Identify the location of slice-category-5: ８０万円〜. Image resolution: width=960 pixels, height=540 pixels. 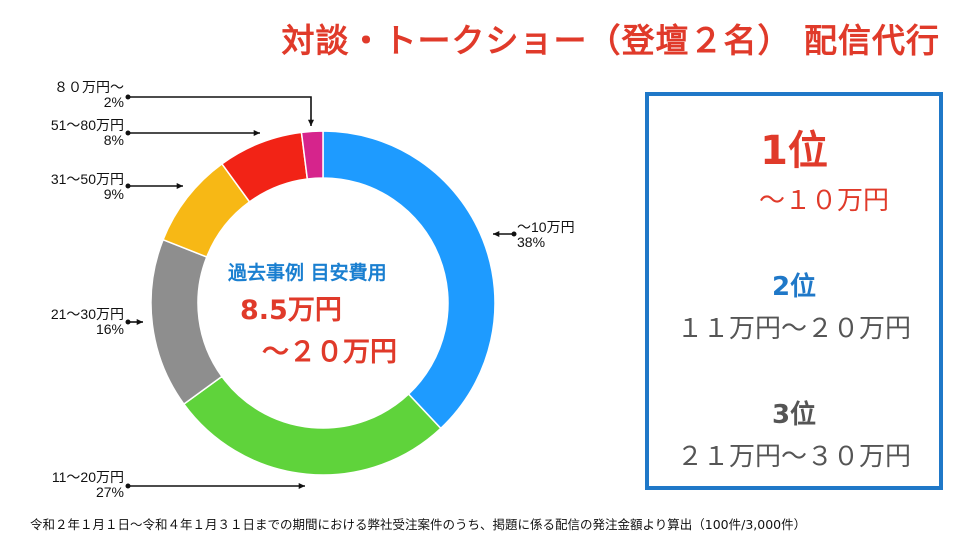
(89, 87).